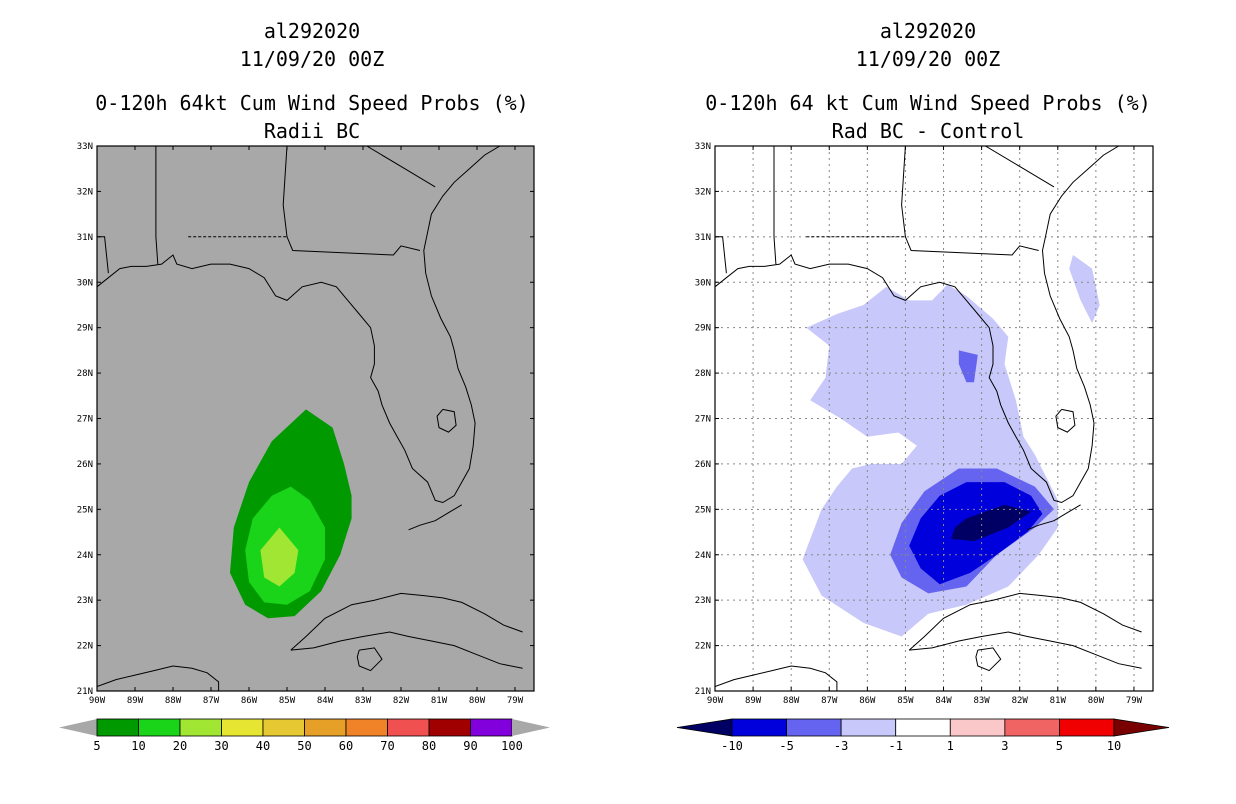 The width and height of the screenshot is (1236, 804). What do you see at coordinates (1059, 746) in the screenshot?
I see `colorbar-label: 5` at bounding box center [1059, 746].